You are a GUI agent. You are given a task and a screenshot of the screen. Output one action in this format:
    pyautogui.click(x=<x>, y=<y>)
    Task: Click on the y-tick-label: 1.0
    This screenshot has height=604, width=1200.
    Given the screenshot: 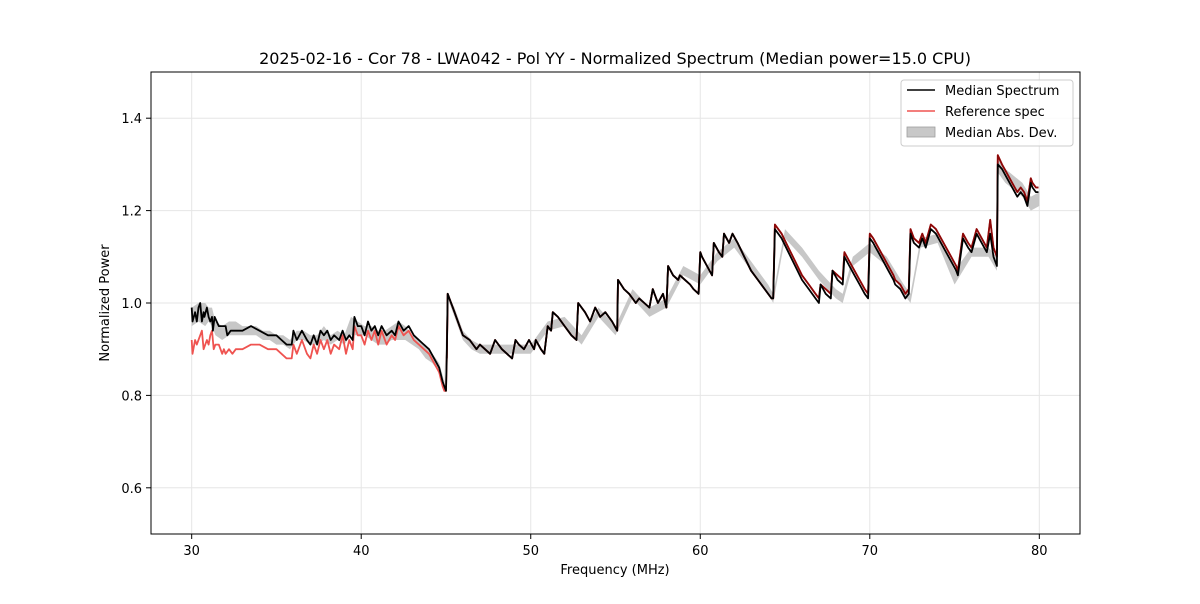 What is the action you would take?
    pyautogui.click(x=131, y=304)
    